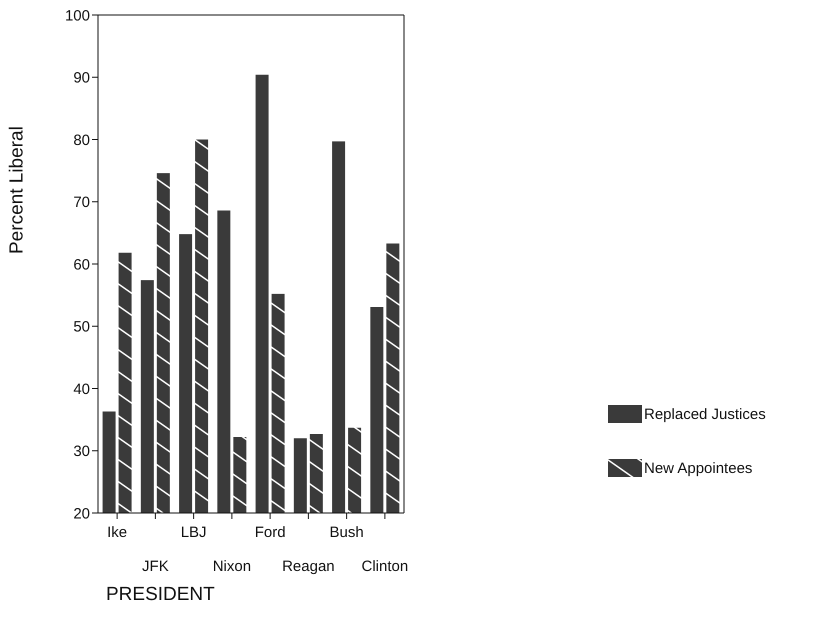 The width and height of the screenshot is (826, 619). Describe the element at coordinates (155, 566) in the screenshot. I see `x-tick-label: JFK` at that location.